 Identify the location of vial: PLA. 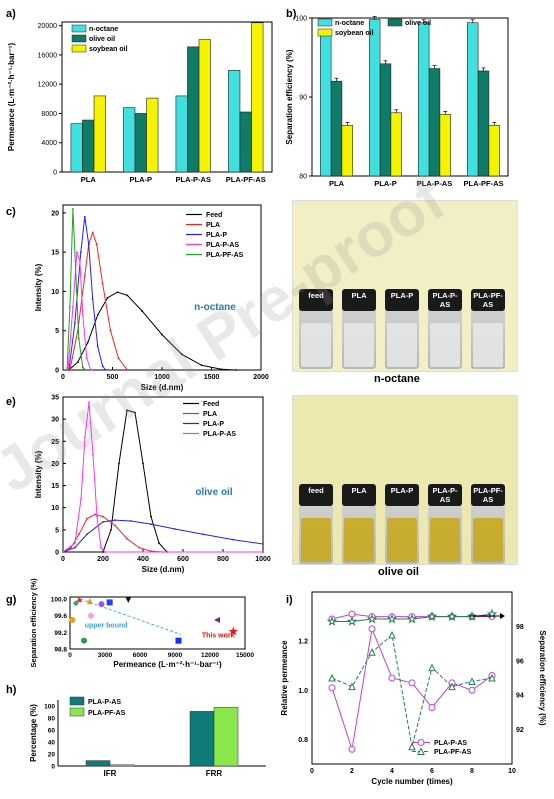
(359, 329).